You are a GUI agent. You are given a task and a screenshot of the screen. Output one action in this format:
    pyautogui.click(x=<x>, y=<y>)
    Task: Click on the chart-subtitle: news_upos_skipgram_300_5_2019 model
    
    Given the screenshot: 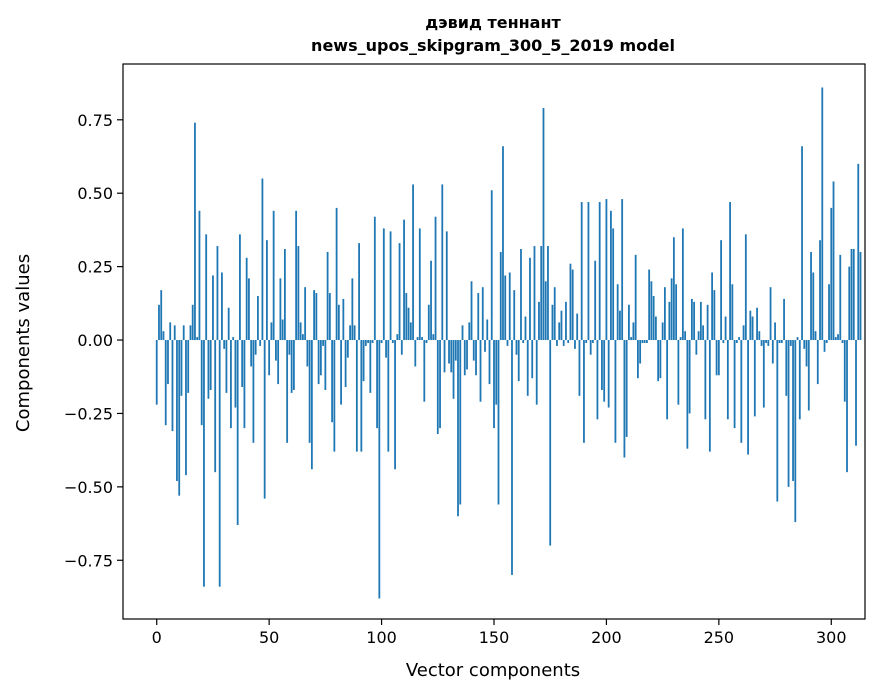 What is the action you would take?
    pyautogui.click(x=493, y=45)
    